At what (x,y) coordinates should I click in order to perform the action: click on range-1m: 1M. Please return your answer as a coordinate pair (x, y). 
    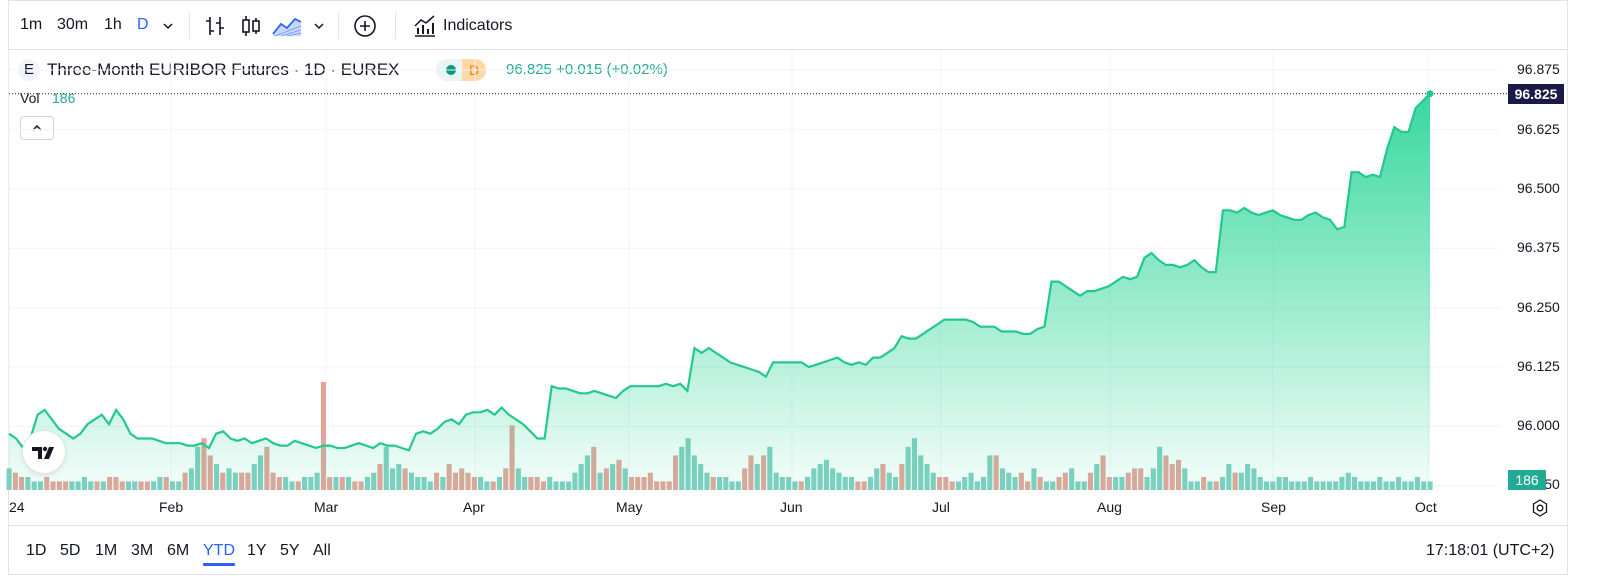
    Looking at the image, I should click on (106, 550).